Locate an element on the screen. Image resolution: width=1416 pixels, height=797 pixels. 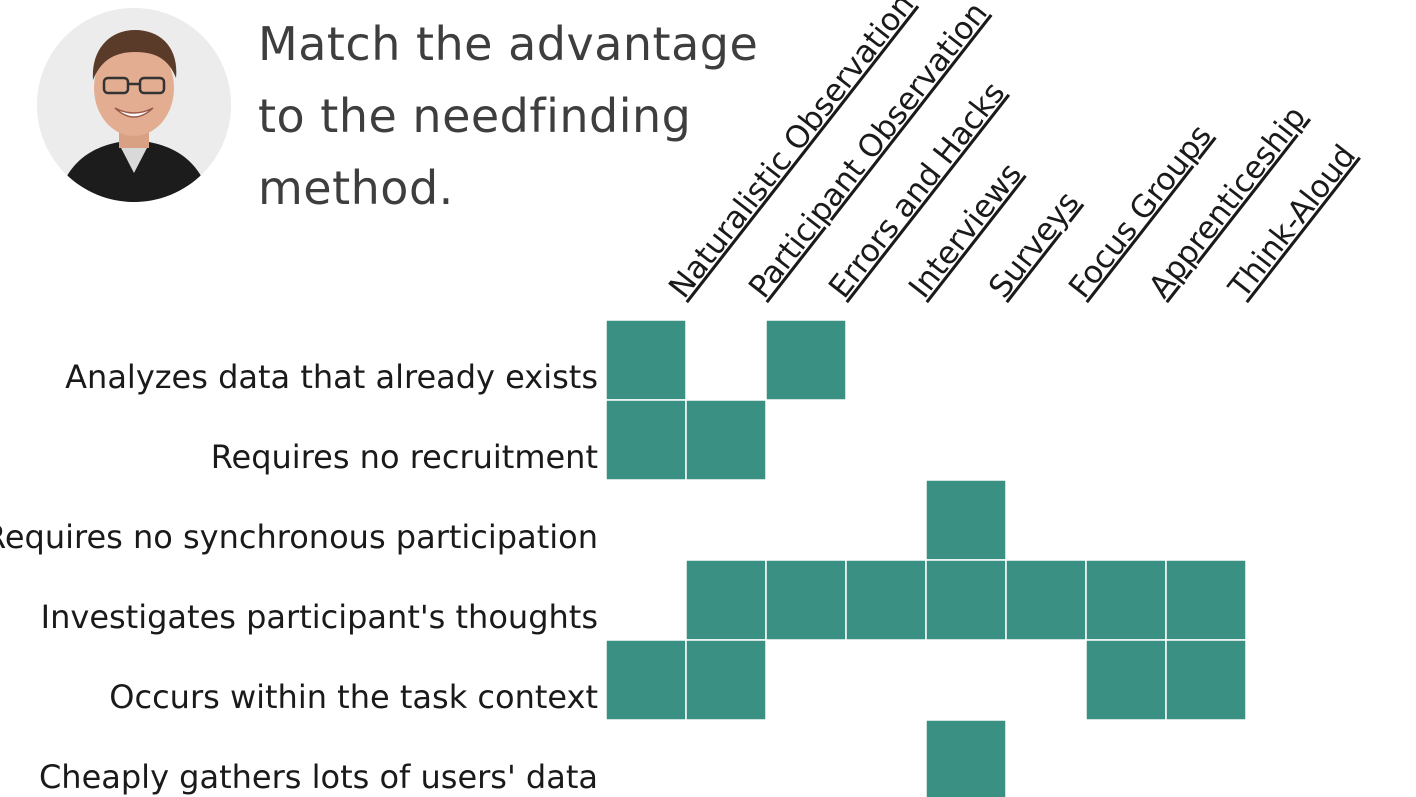
row-label: Requires no synchronous participation is located at coordinates (299, 537).